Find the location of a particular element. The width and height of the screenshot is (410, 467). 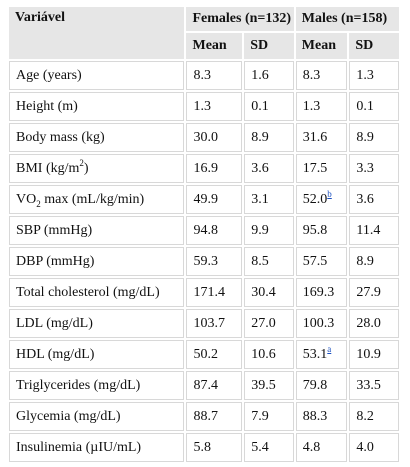

female-mean-cell-value: 30.0 is located at coordinates (205, 137).